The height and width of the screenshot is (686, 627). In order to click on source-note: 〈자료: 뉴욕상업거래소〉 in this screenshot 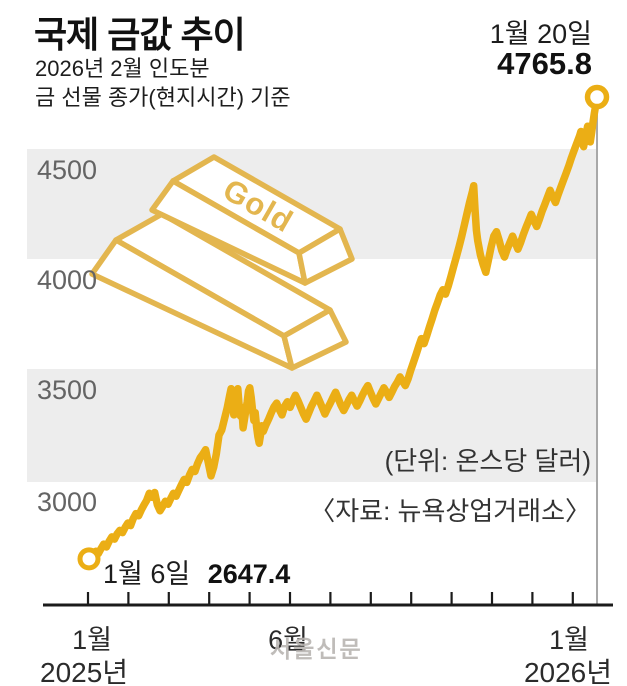, I will do `click(450, 511)`.